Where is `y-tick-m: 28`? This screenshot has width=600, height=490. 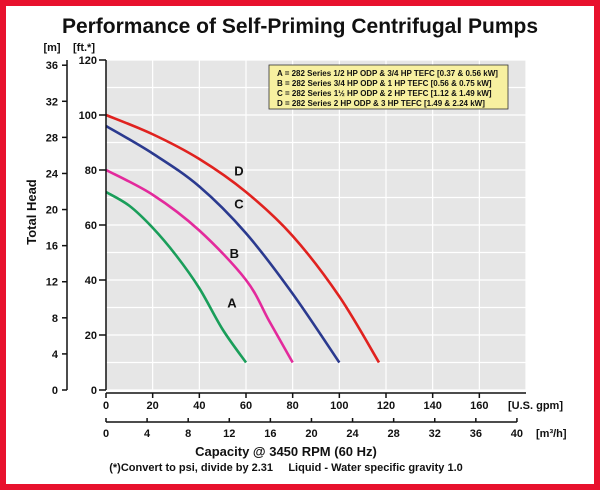 y-tick-m: 28 is located at coordinates (52, 138).